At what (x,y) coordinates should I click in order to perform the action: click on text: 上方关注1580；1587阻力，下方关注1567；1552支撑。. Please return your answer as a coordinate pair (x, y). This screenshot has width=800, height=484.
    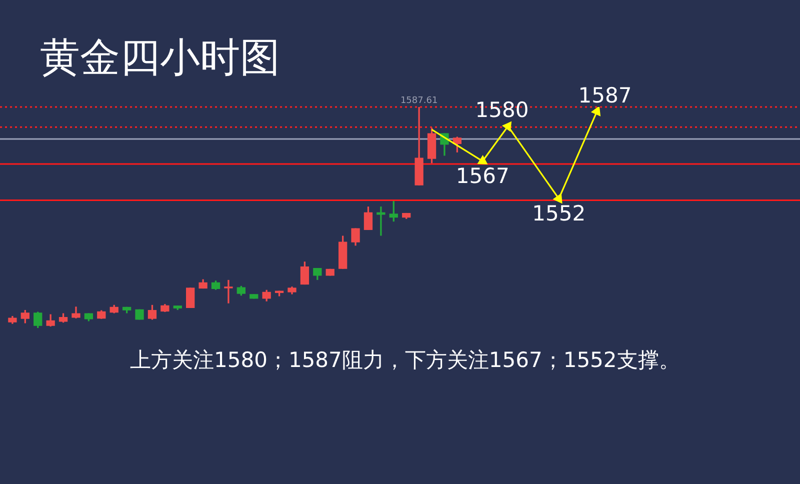
    Looking at the image, I should click on (405, 360).